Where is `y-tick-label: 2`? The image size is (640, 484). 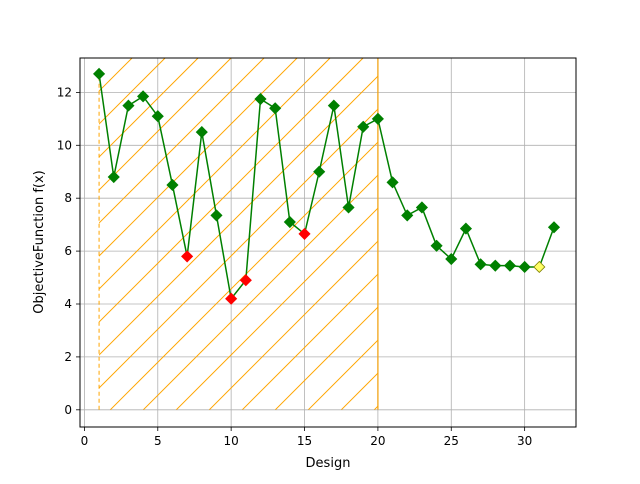 y-tick-label: 2 is located at coordinates (68, 357).